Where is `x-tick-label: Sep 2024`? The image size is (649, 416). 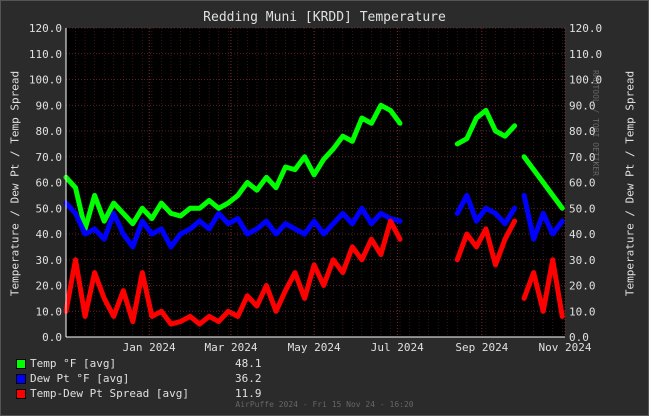 x-tick-label: Sep 2024 is located at coordinates (481, 347).